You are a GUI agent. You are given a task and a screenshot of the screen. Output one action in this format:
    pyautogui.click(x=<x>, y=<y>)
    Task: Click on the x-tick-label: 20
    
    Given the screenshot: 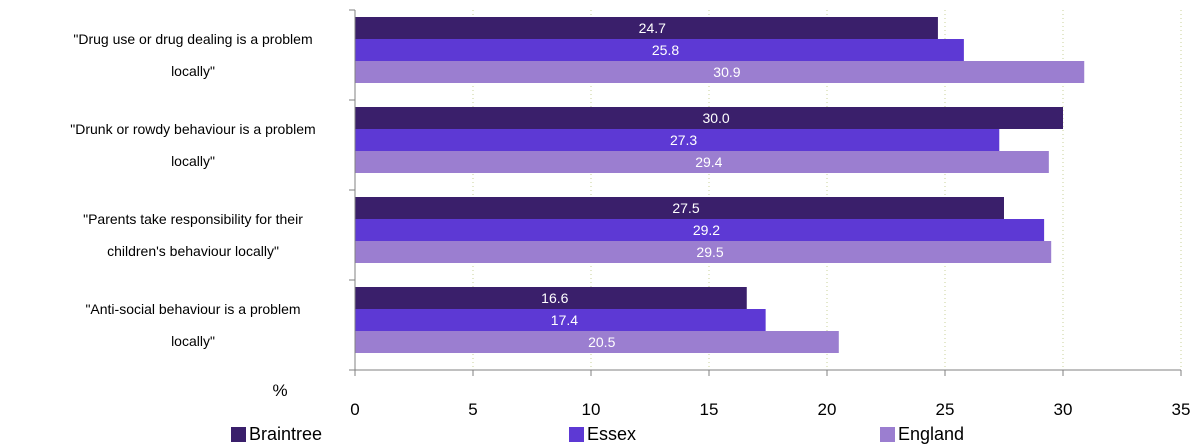 What is the action you would take?
    pyautogui.click(x=827, y=409)
    